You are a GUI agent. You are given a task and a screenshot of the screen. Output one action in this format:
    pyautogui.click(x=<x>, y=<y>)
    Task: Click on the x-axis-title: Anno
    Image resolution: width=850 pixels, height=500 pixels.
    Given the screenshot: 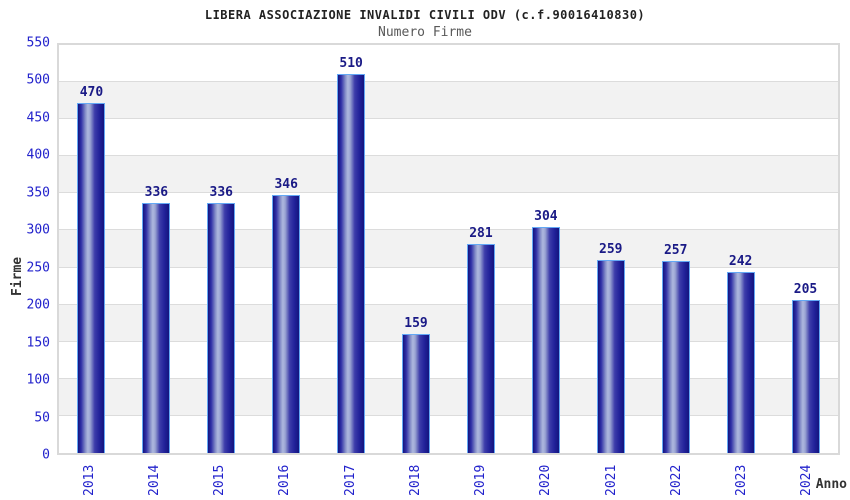 What is the action you would take?
    pyautogui.click(x=831, y=484)
    